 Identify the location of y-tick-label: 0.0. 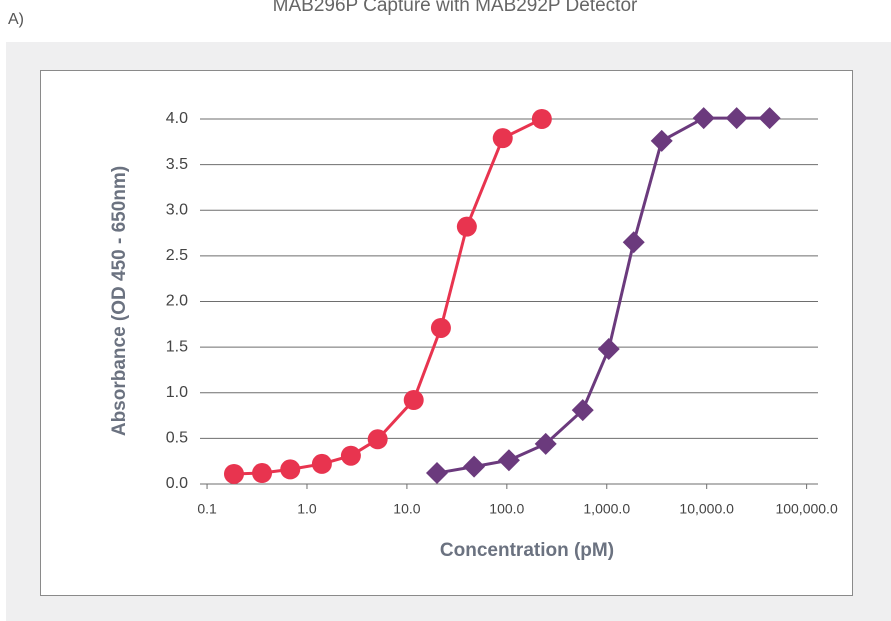
(177, 483).